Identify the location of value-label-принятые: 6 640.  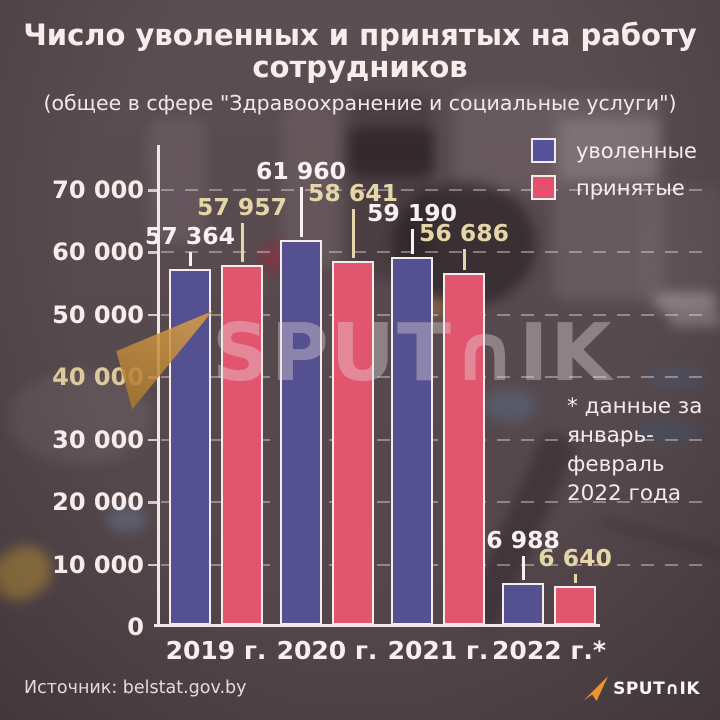
(575, 557).